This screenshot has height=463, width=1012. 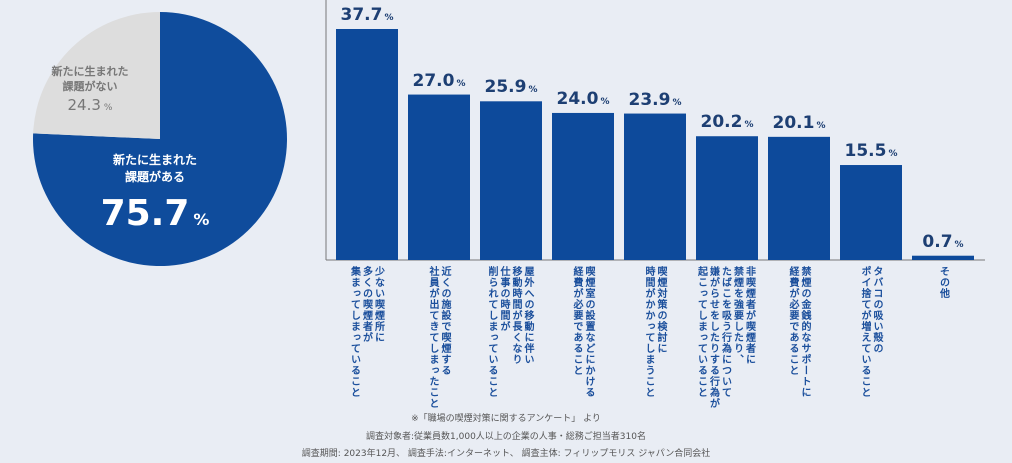 What do you see at coordinates (361, 15) in the screenshot?
I see `value: 37.7` at bounding box center [361, 15].